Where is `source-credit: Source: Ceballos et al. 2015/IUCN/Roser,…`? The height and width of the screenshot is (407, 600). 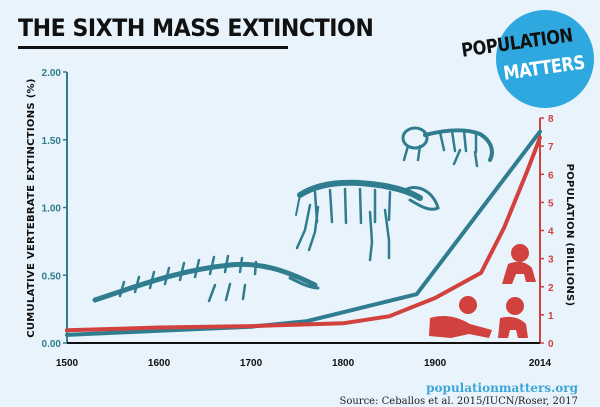 source-credit: Source: Ceballos et al. 2015/IUCN/Roser,… is located at coordinates (458, 401).